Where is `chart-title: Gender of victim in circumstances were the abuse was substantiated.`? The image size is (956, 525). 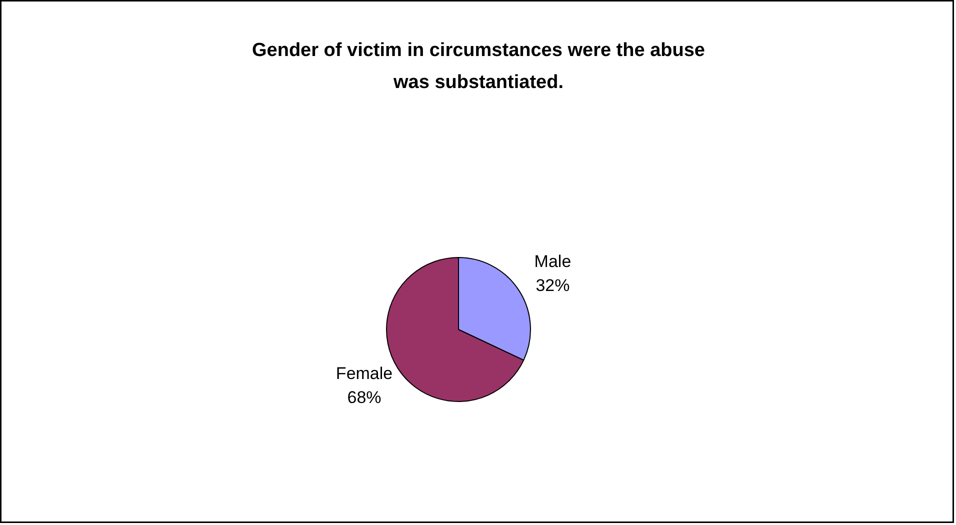 chart-title: Gender of victim in circumstances were the abuse was substantiated. is located at coordinates (479, 66).